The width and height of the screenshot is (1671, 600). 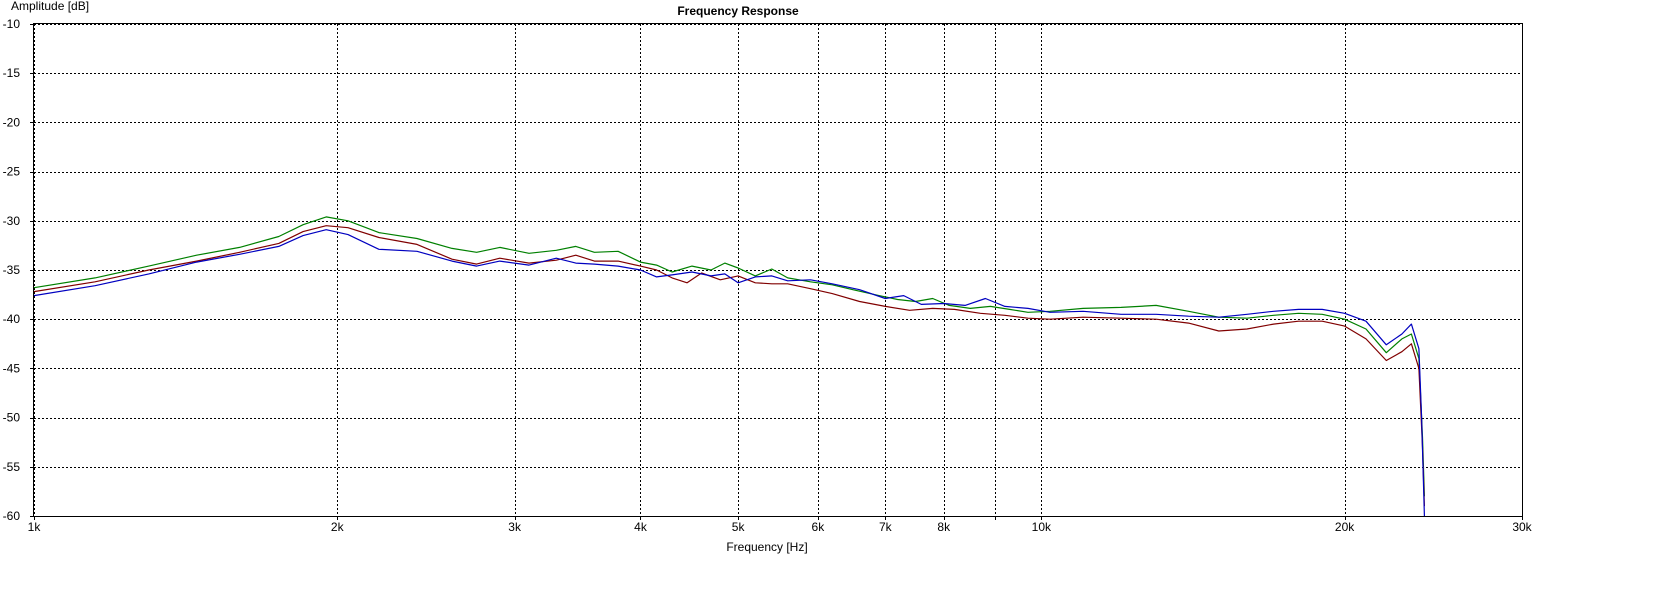 What do you see at coordinates (12, 172) in the screenshot?
I see `y-tick-label: -25` at bounding box center [12, 172].